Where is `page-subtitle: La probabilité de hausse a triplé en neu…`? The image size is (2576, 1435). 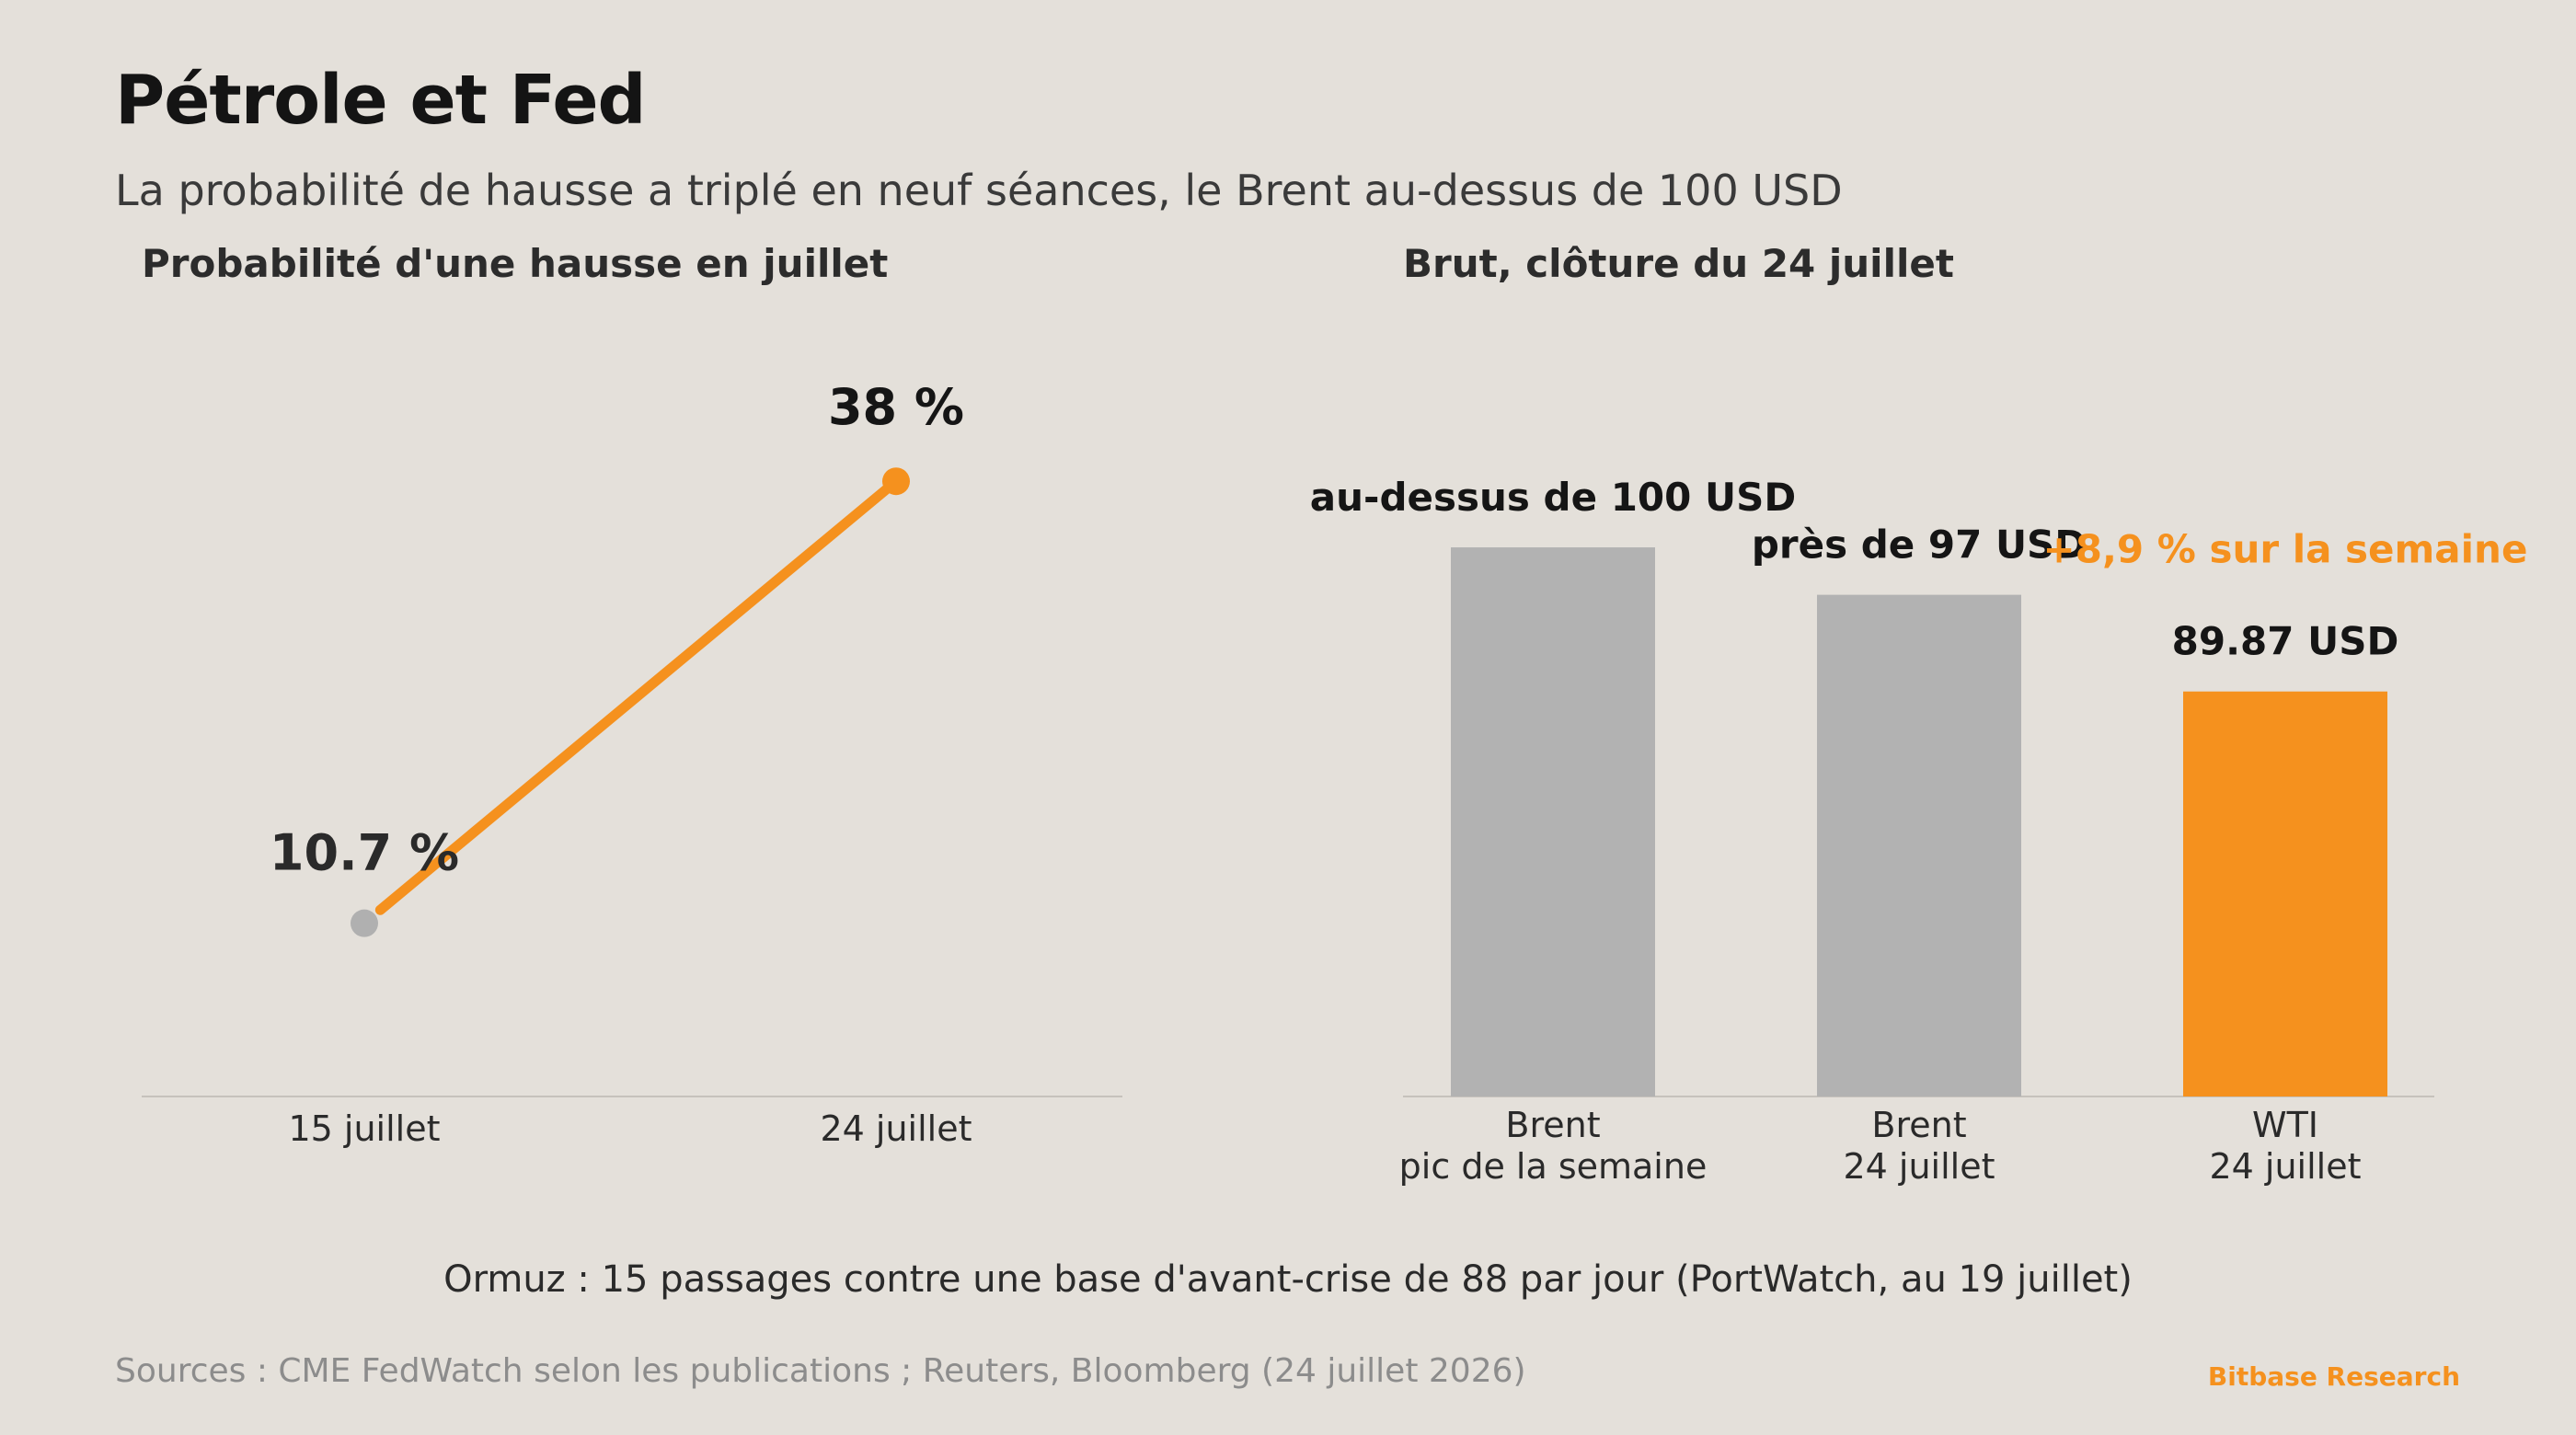
page-subtitle: La probabilité de hausse a triplé en neu… is located at coordinates (979, 190).